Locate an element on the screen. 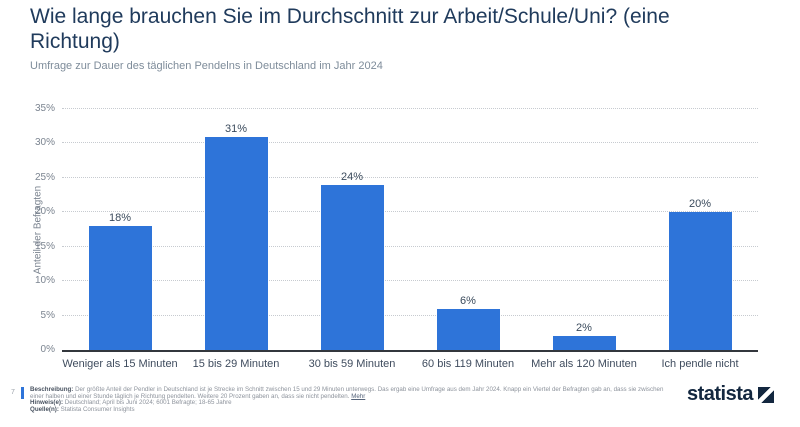 The height and width of the screenshot is (427, 800). bar-value-label: 18% is located at coordinates (120, 218).